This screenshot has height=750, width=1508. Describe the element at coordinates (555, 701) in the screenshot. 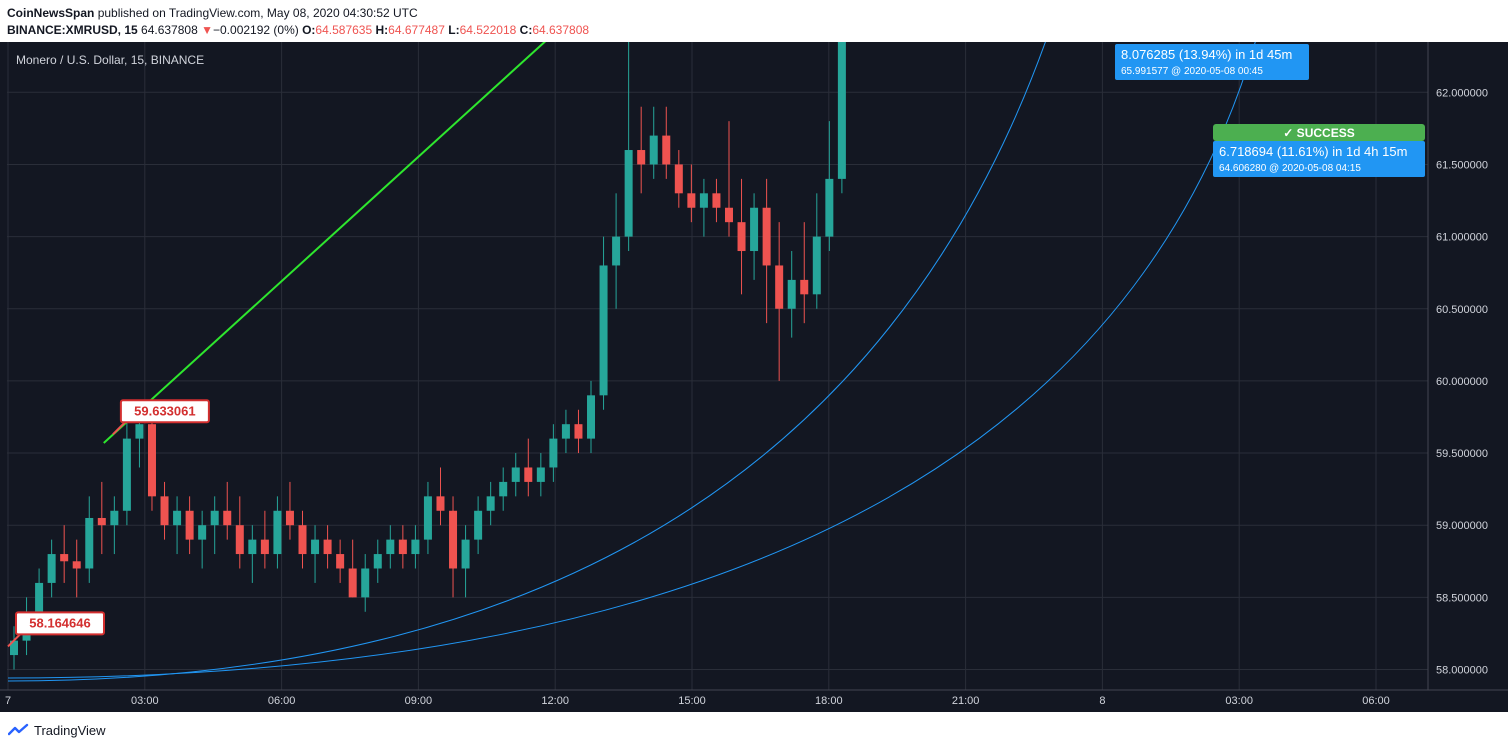

I see `x-tick-label: 12:00` at that location.